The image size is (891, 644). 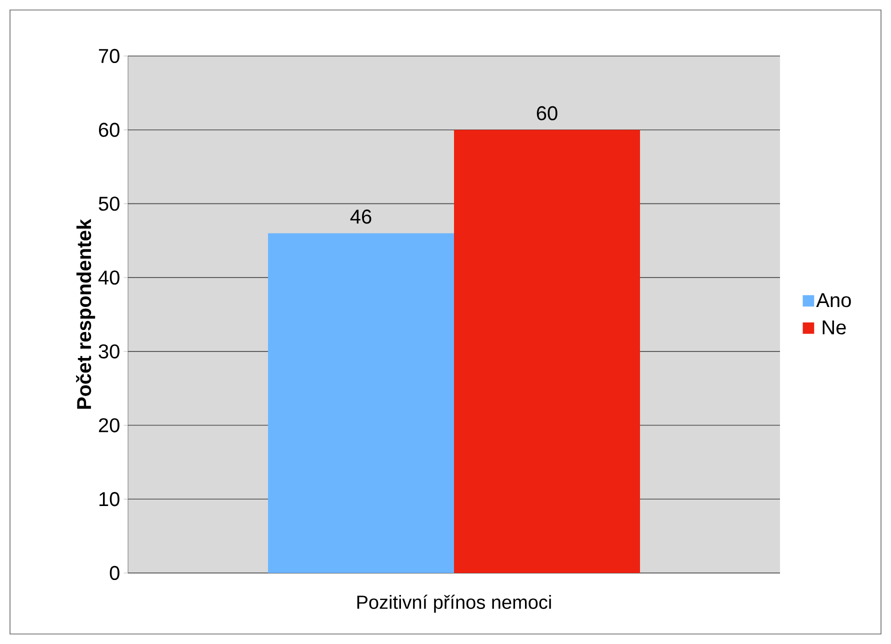 What do you see at coordinates (834, 327) in the screenshot?
I see `legend-label: Ne` at bounding box center [834, 327].